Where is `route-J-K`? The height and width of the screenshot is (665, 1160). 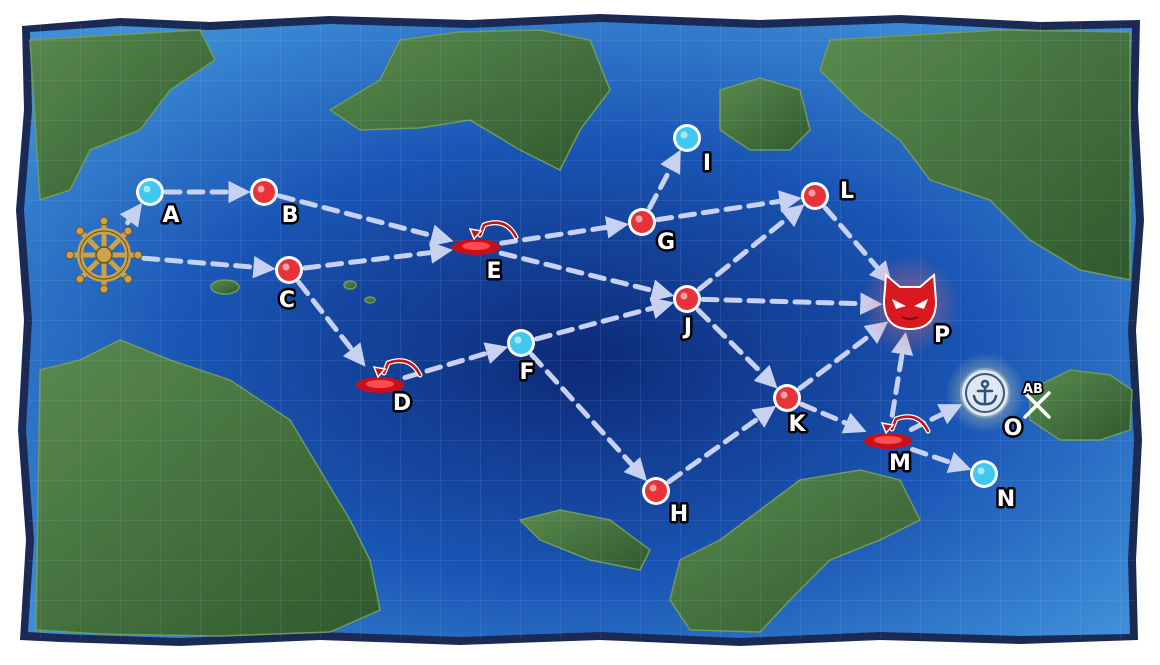
route-J-K is located at coordinates (736, 348).